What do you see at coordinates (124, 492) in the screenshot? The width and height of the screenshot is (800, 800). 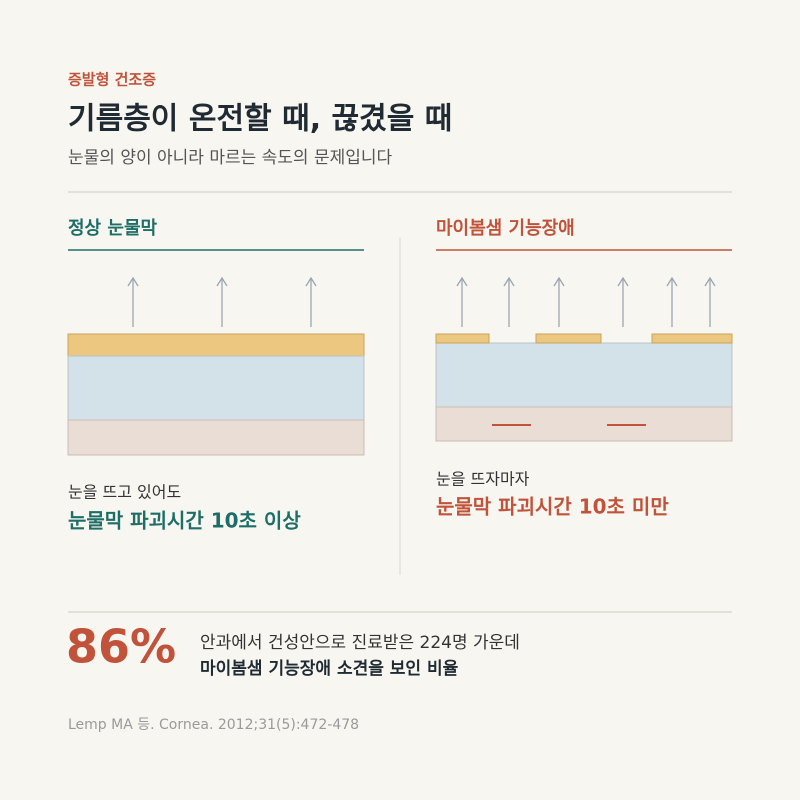 I see `panel-caption: 눈을 뜨고 있어도` at bounding box center [124, 492].